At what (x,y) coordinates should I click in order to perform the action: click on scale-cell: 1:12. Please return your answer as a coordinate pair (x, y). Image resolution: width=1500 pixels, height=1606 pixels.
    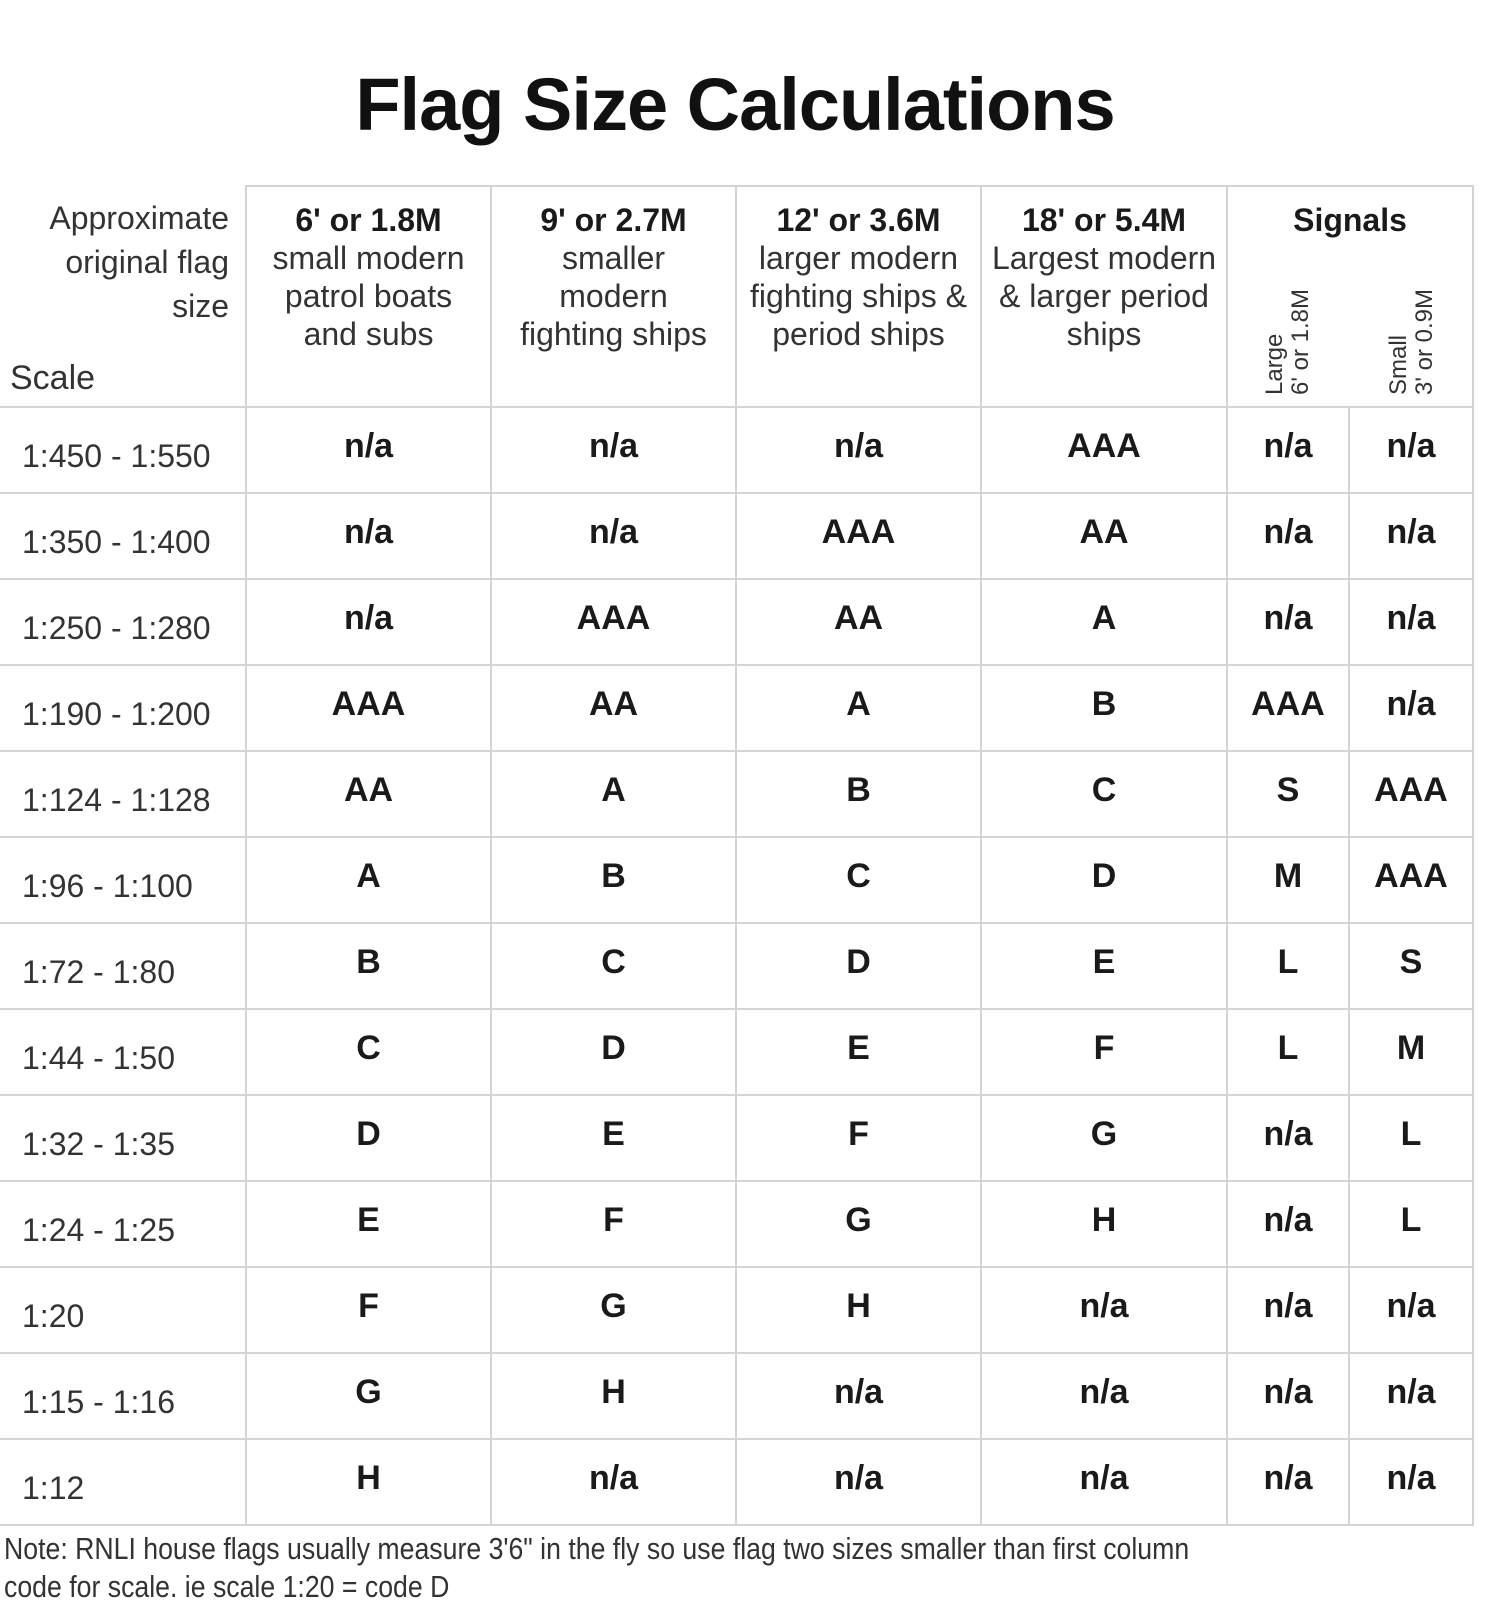
    Looking at the image, I should click on (123, 1482).